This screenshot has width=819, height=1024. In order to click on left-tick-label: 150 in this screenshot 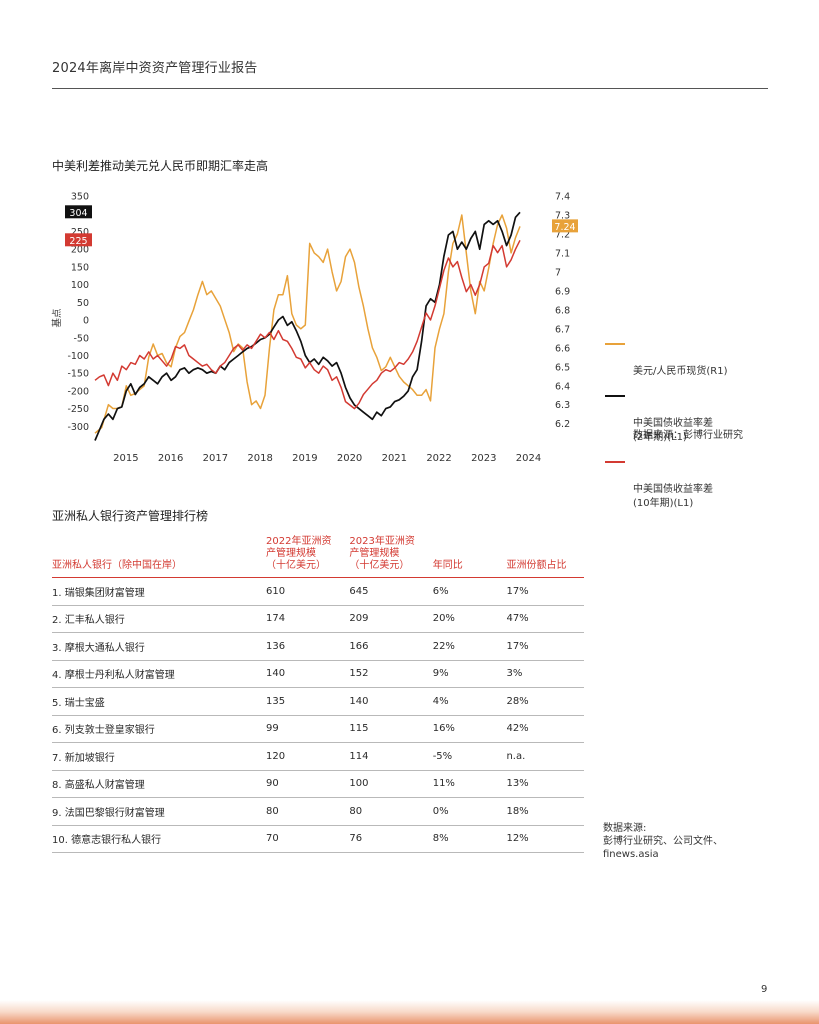, I will do `click(80, 267)`.